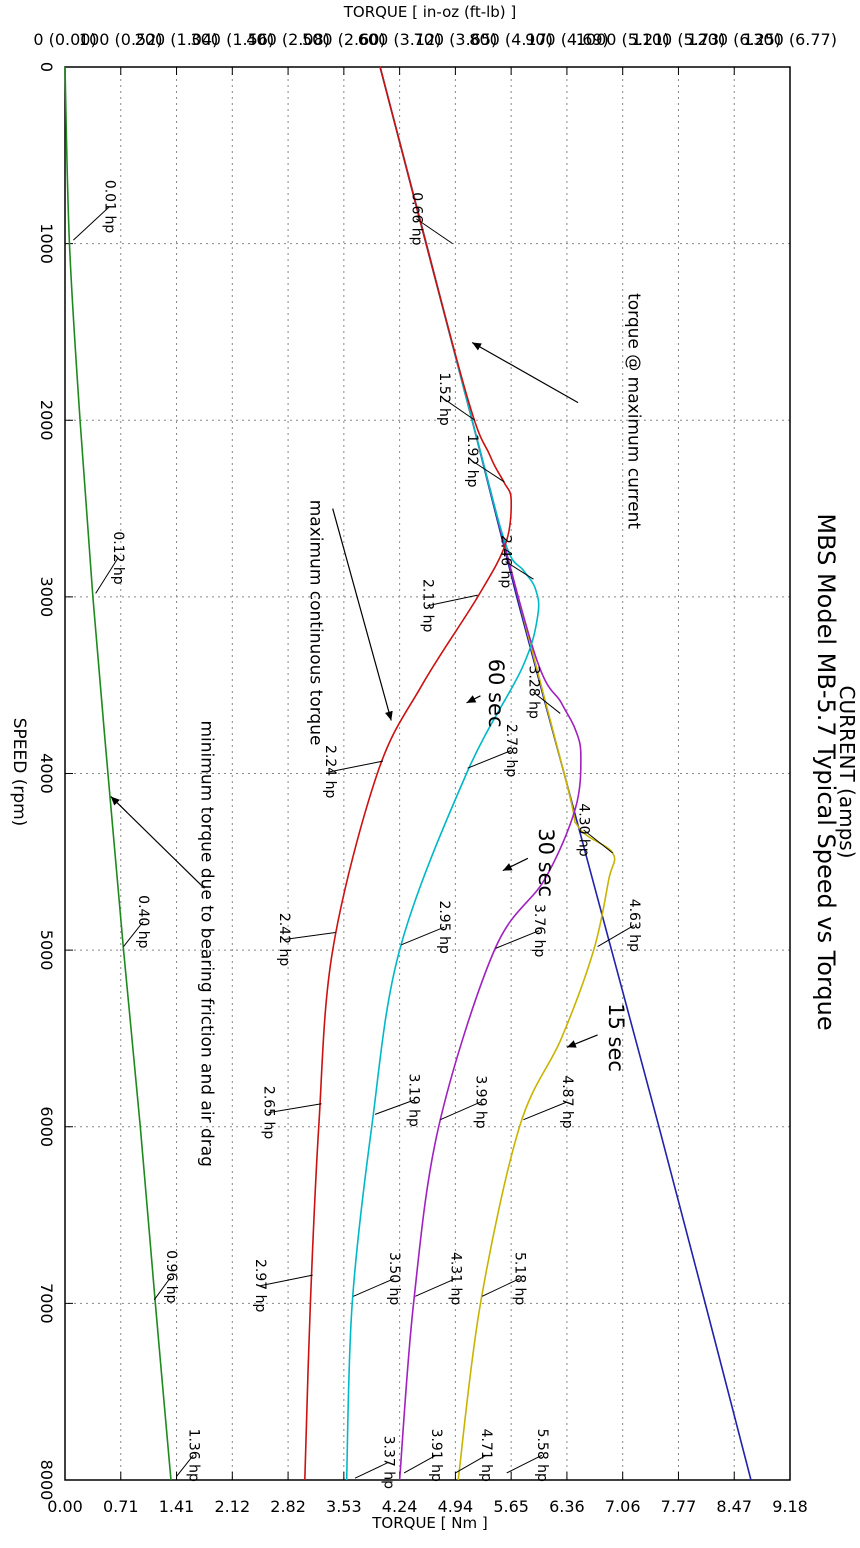 Image resolution: width=860 pixels, height=1548 pixels. I want to click on y-tick-label: 1000 (5.21), so click(623, 39).